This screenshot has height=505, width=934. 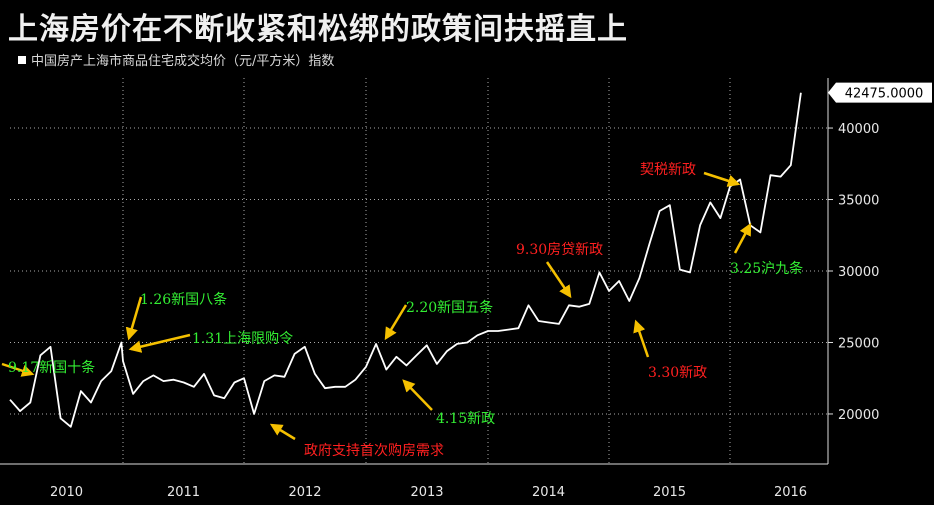 What do you see at coordinates (51, 367) in the screenshot?
I see `annotation-label: 9.17新国十条` at bounding box center [51, 367].